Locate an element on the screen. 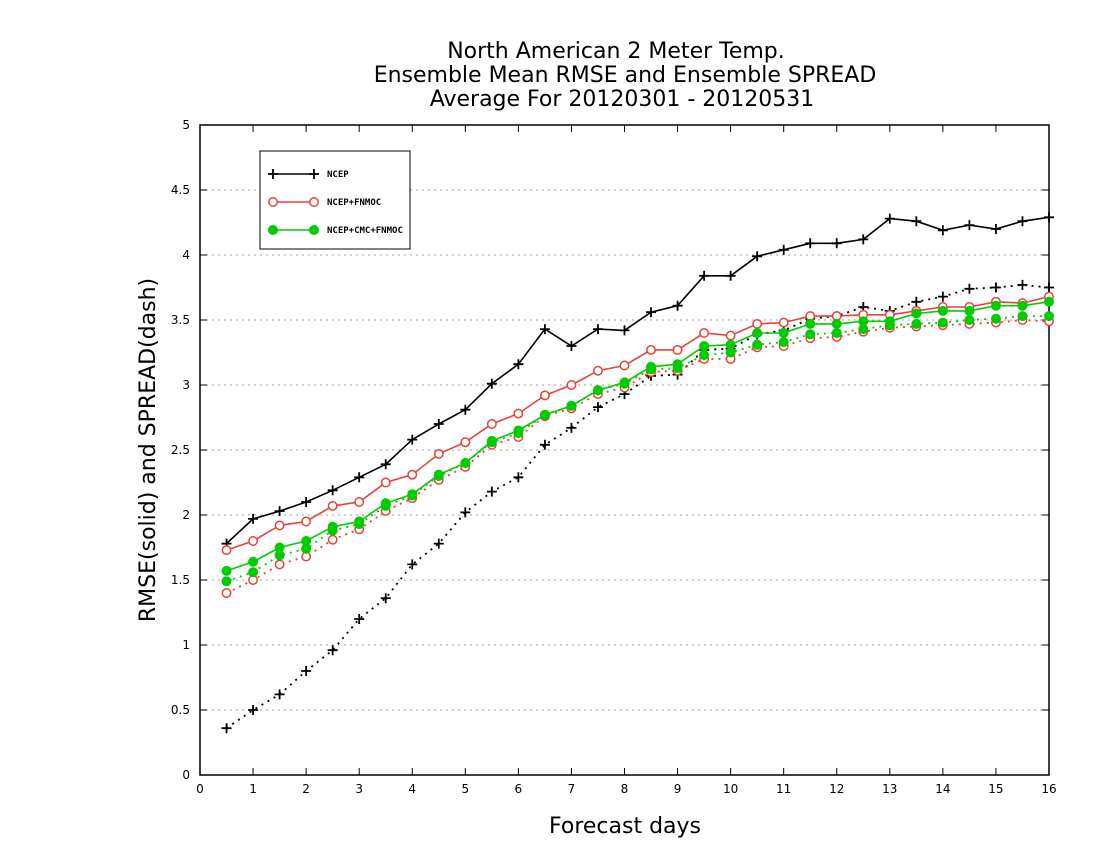 The width and height of the screenshot is (1100, 850). x-tick-label: 13 is located at coordinates (889, 789).